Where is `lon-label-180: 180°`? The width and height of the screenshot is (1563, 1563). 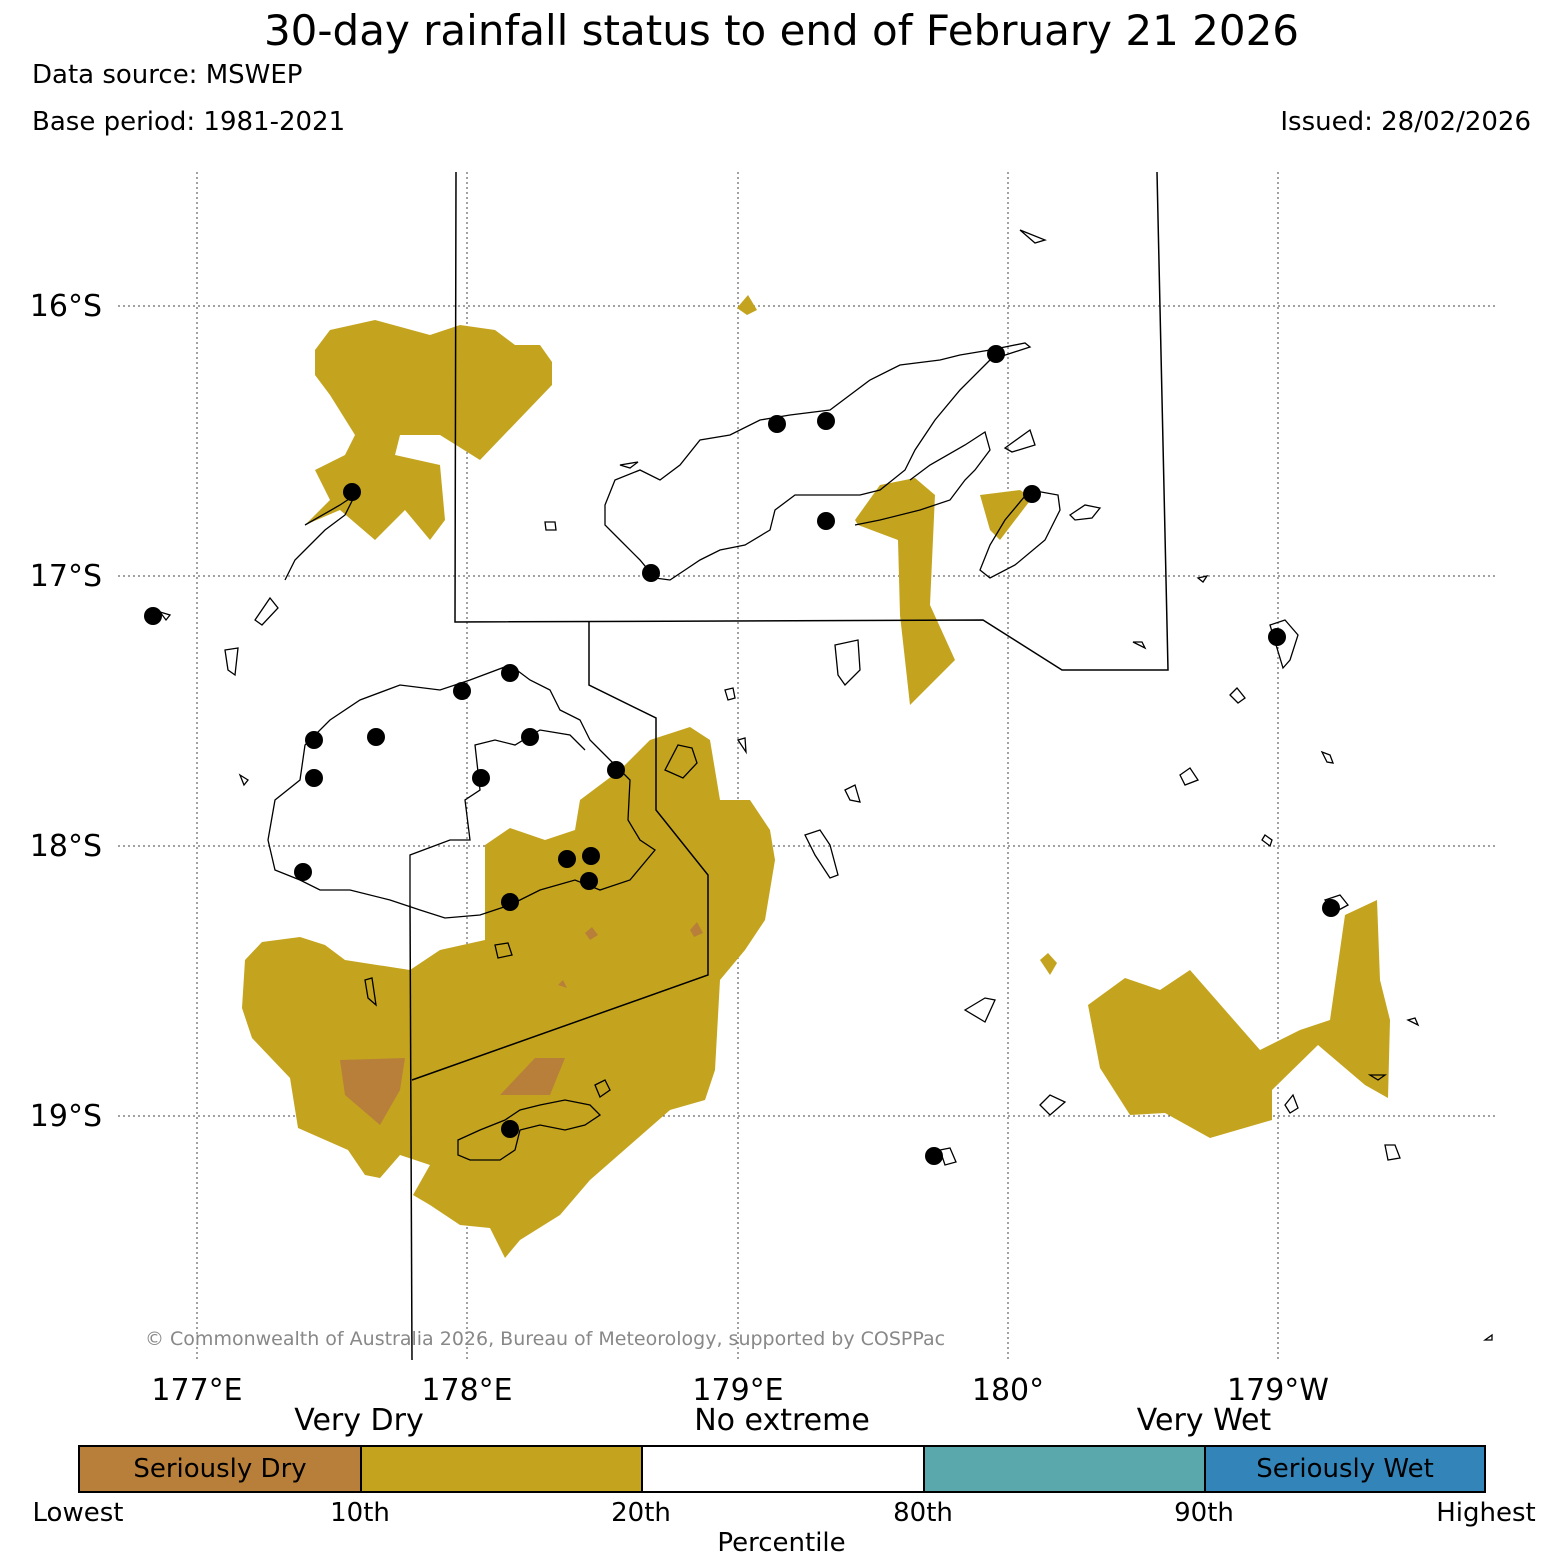 lon-label-180: 180° is located at coordinates (1008, 1390).